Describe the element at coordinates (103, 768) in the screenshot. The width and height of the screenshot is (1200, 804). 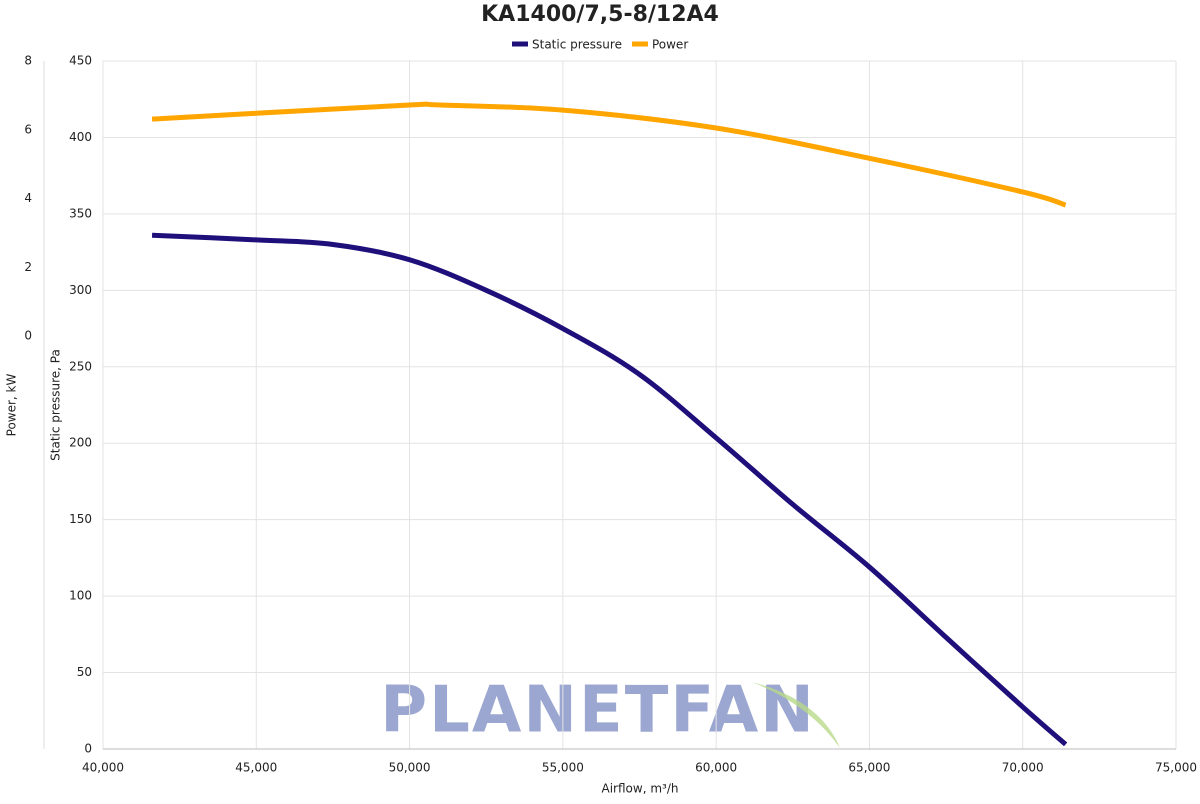
I see `x-tick-label: 40,000` at that location.